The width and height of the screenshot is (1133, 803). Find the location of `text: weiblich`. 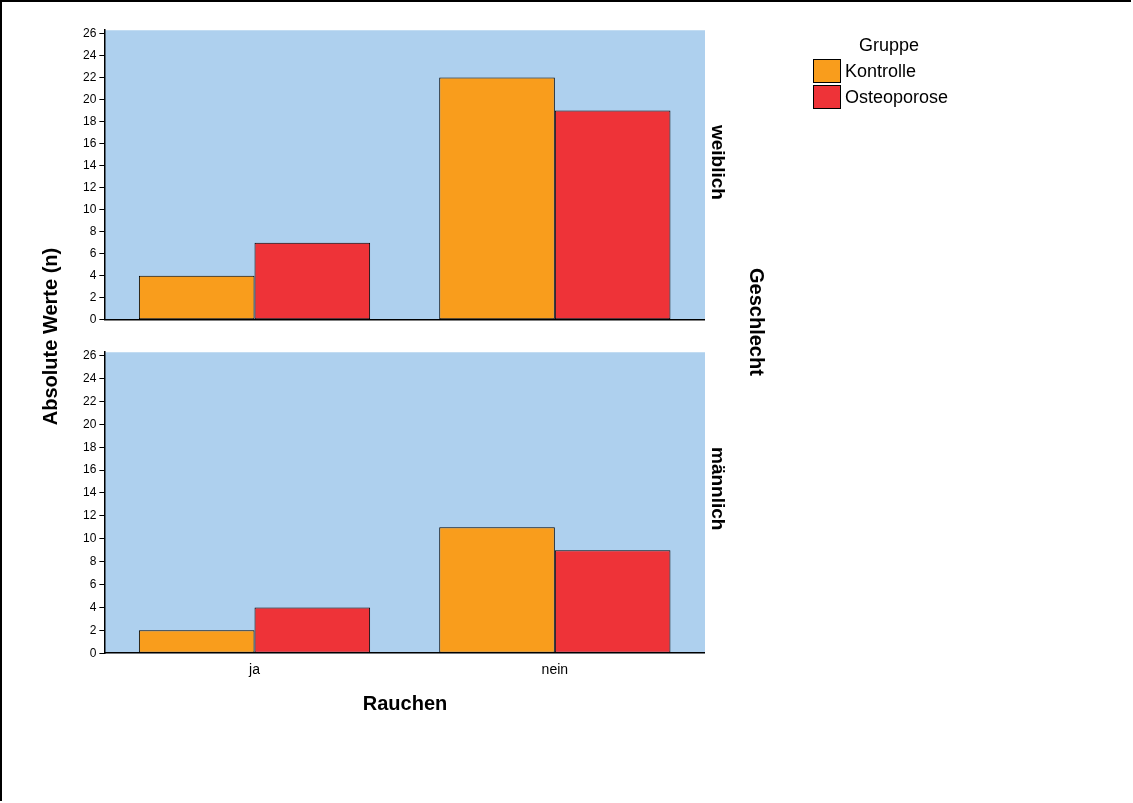

text: weiblich is located at coordinates (718, 162).